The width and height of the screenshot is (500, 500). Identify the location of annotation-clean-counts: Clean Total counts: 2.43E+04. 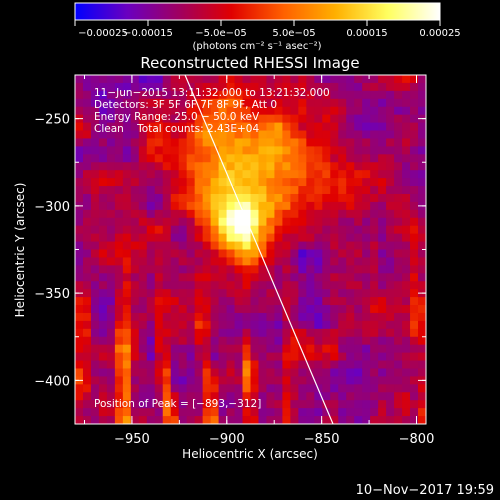
(176, 129).